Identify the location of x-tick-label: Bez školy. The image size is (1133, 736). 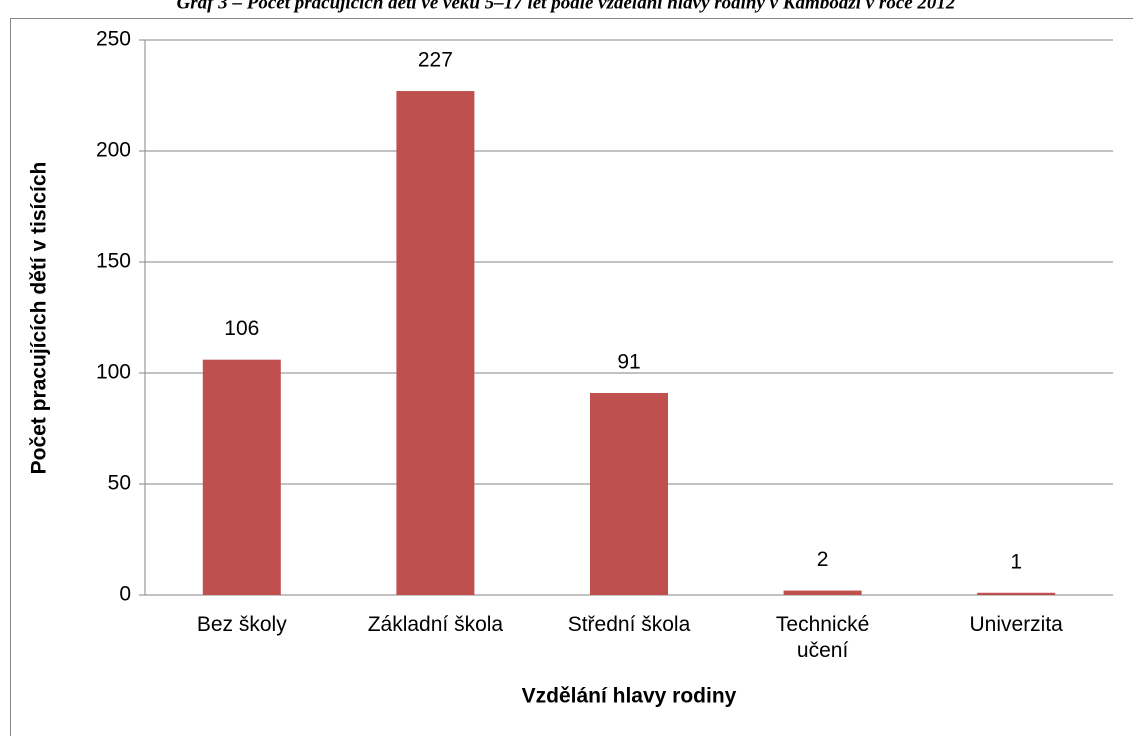
(241, 624).